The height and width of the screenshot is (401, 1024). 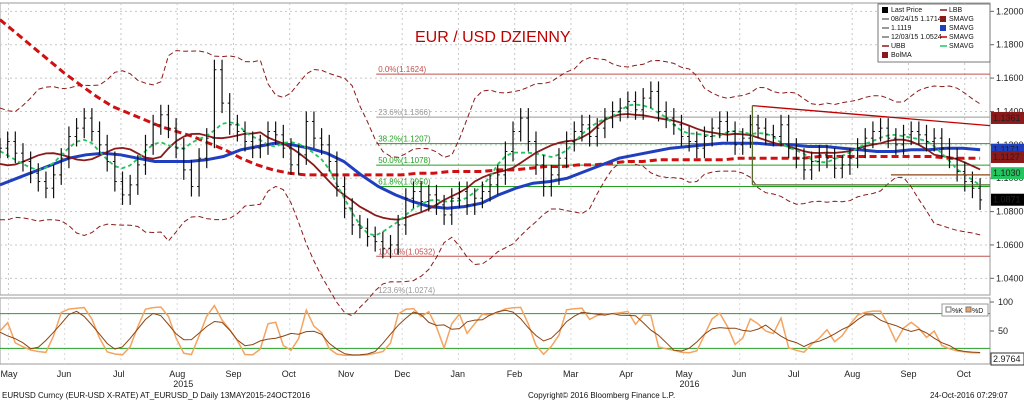 I want to click on price-label-text: 1.1030, so click(x=1007, y=173).